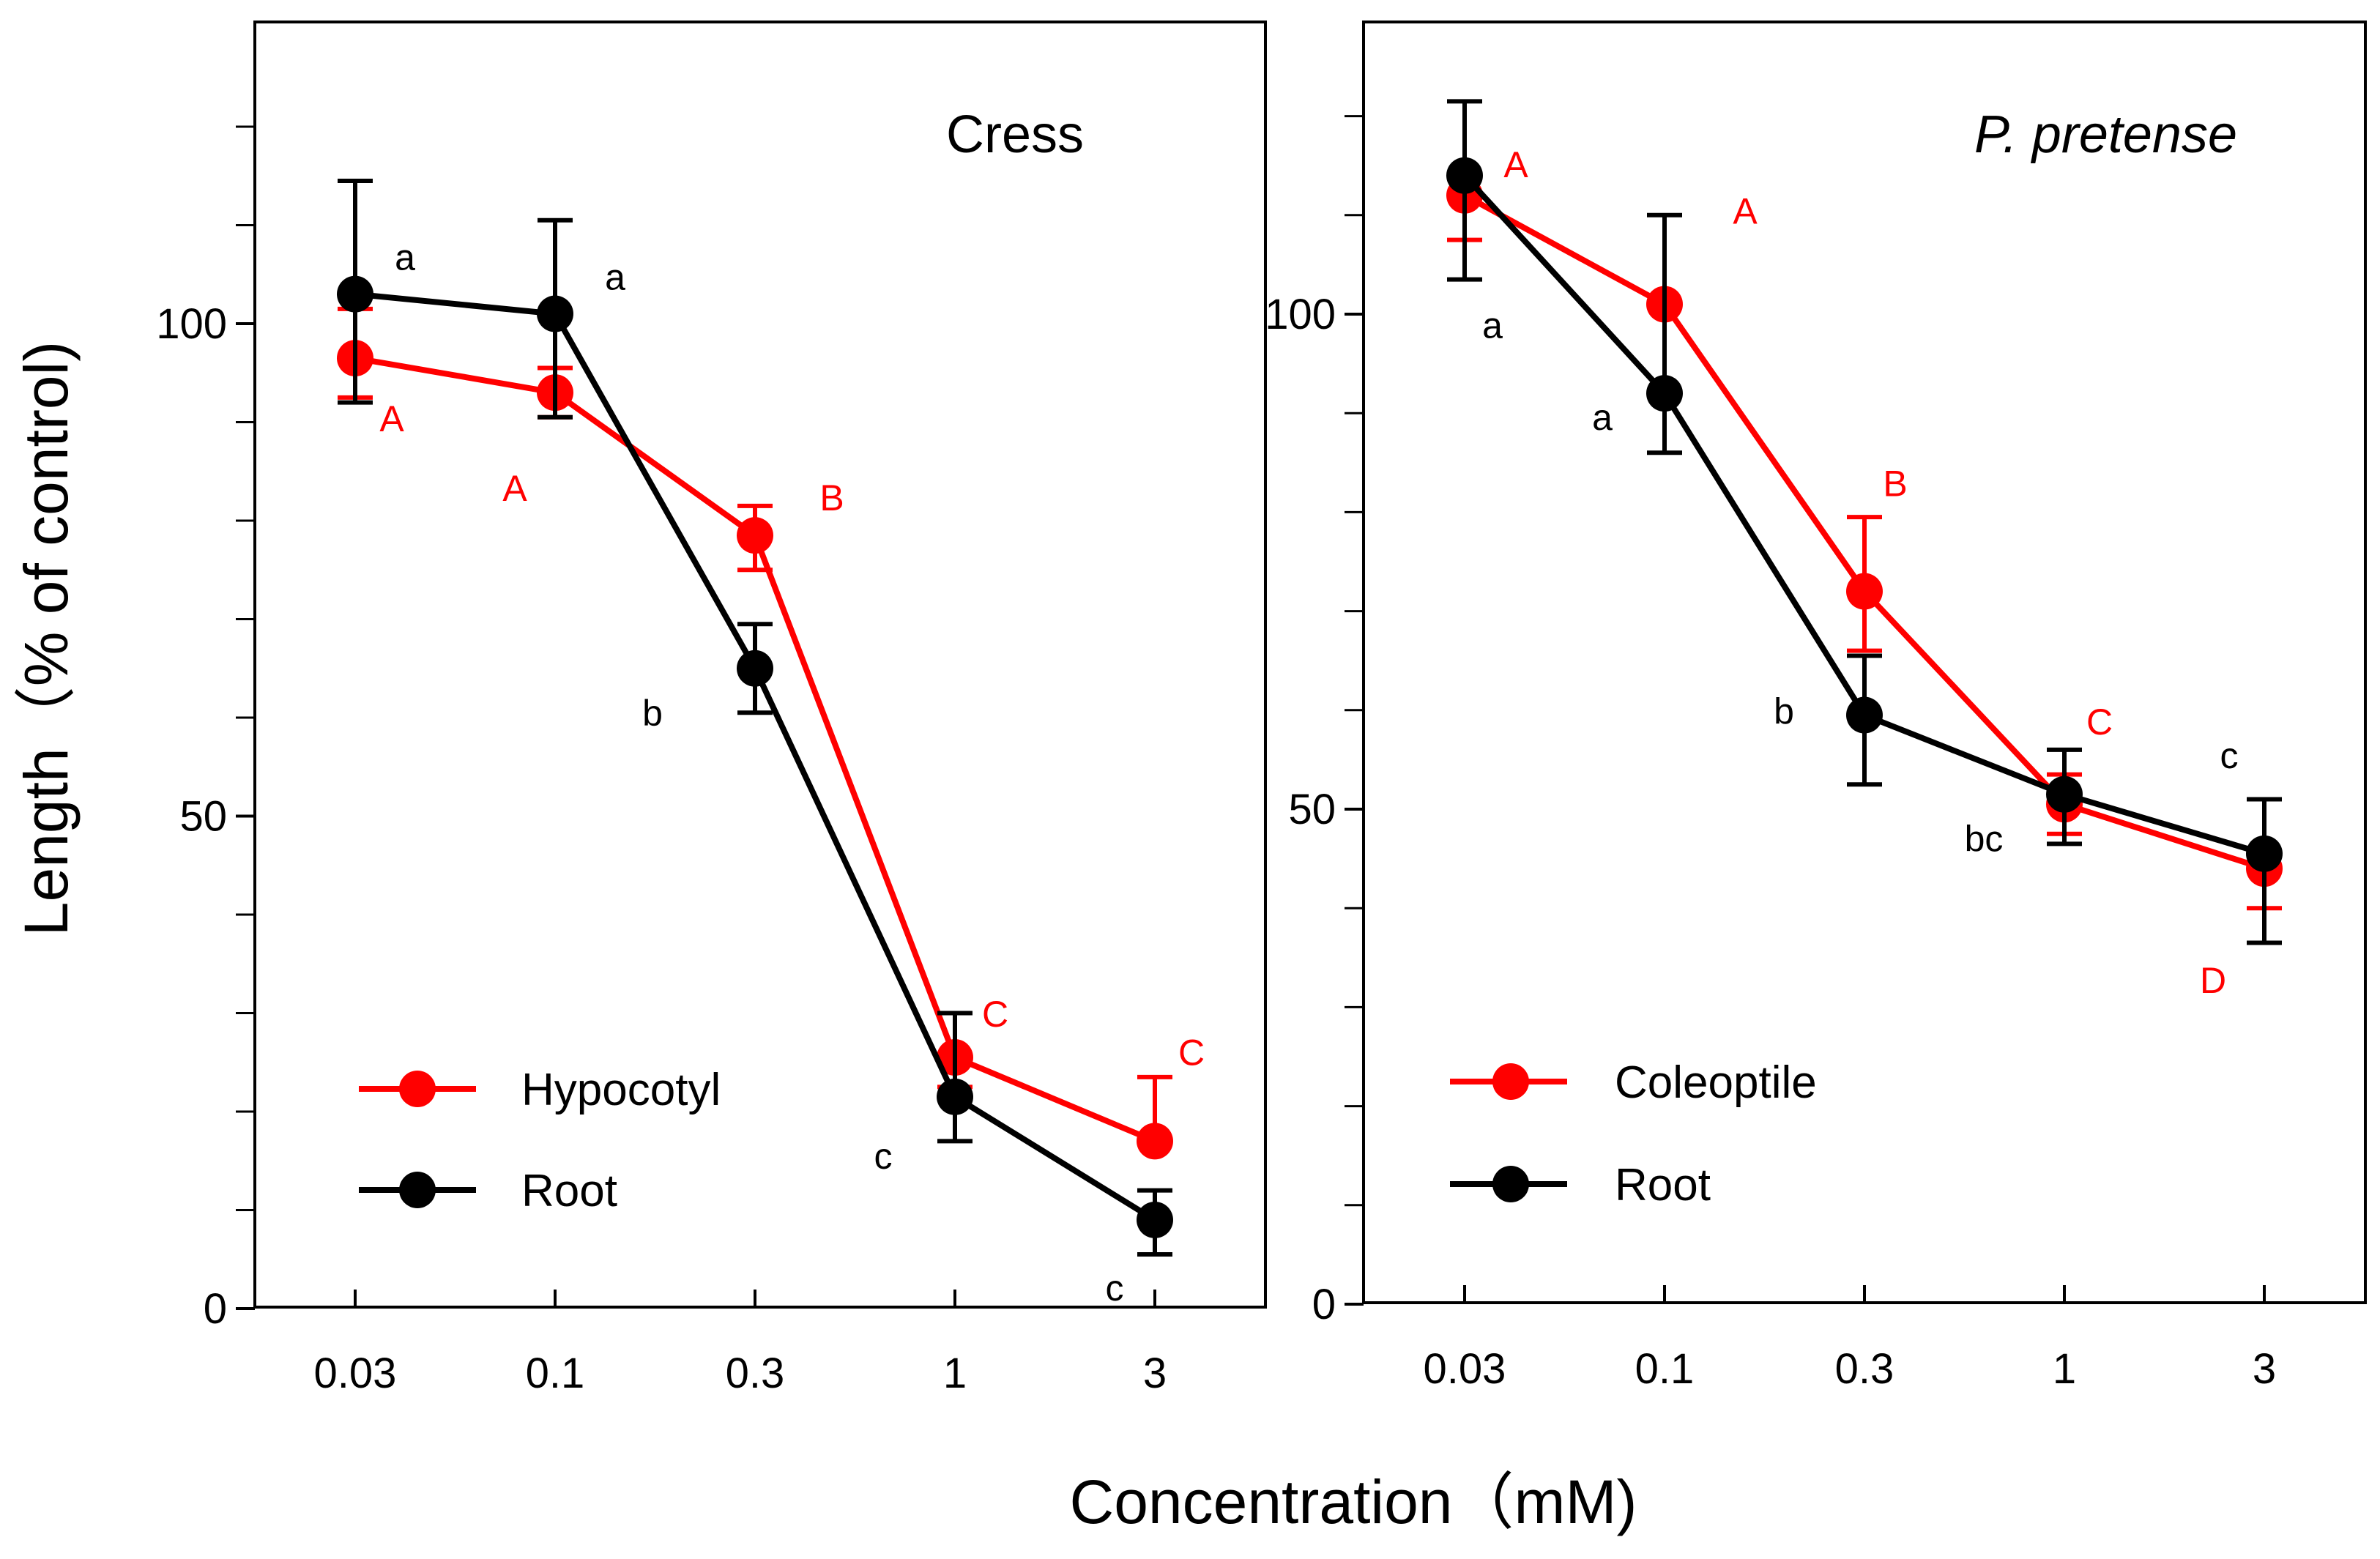  I want to click on y-axis-title: Length（% of control), so click(46, 638).